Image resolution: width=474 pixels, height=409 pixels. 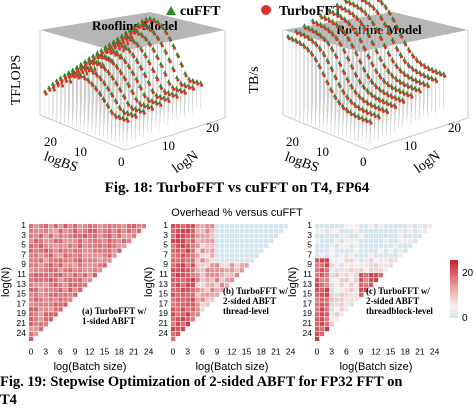 What do you see at coordinates (309, 264) in the screenshot?
I see `heatmap-ytick-label: 9` at bounding box center [309, 264].